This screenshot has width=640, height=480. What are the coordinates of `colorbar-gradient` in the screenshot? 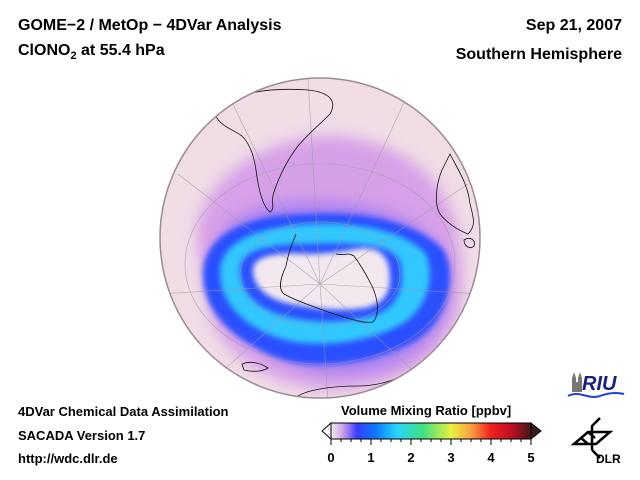 It's located at (431, 431).